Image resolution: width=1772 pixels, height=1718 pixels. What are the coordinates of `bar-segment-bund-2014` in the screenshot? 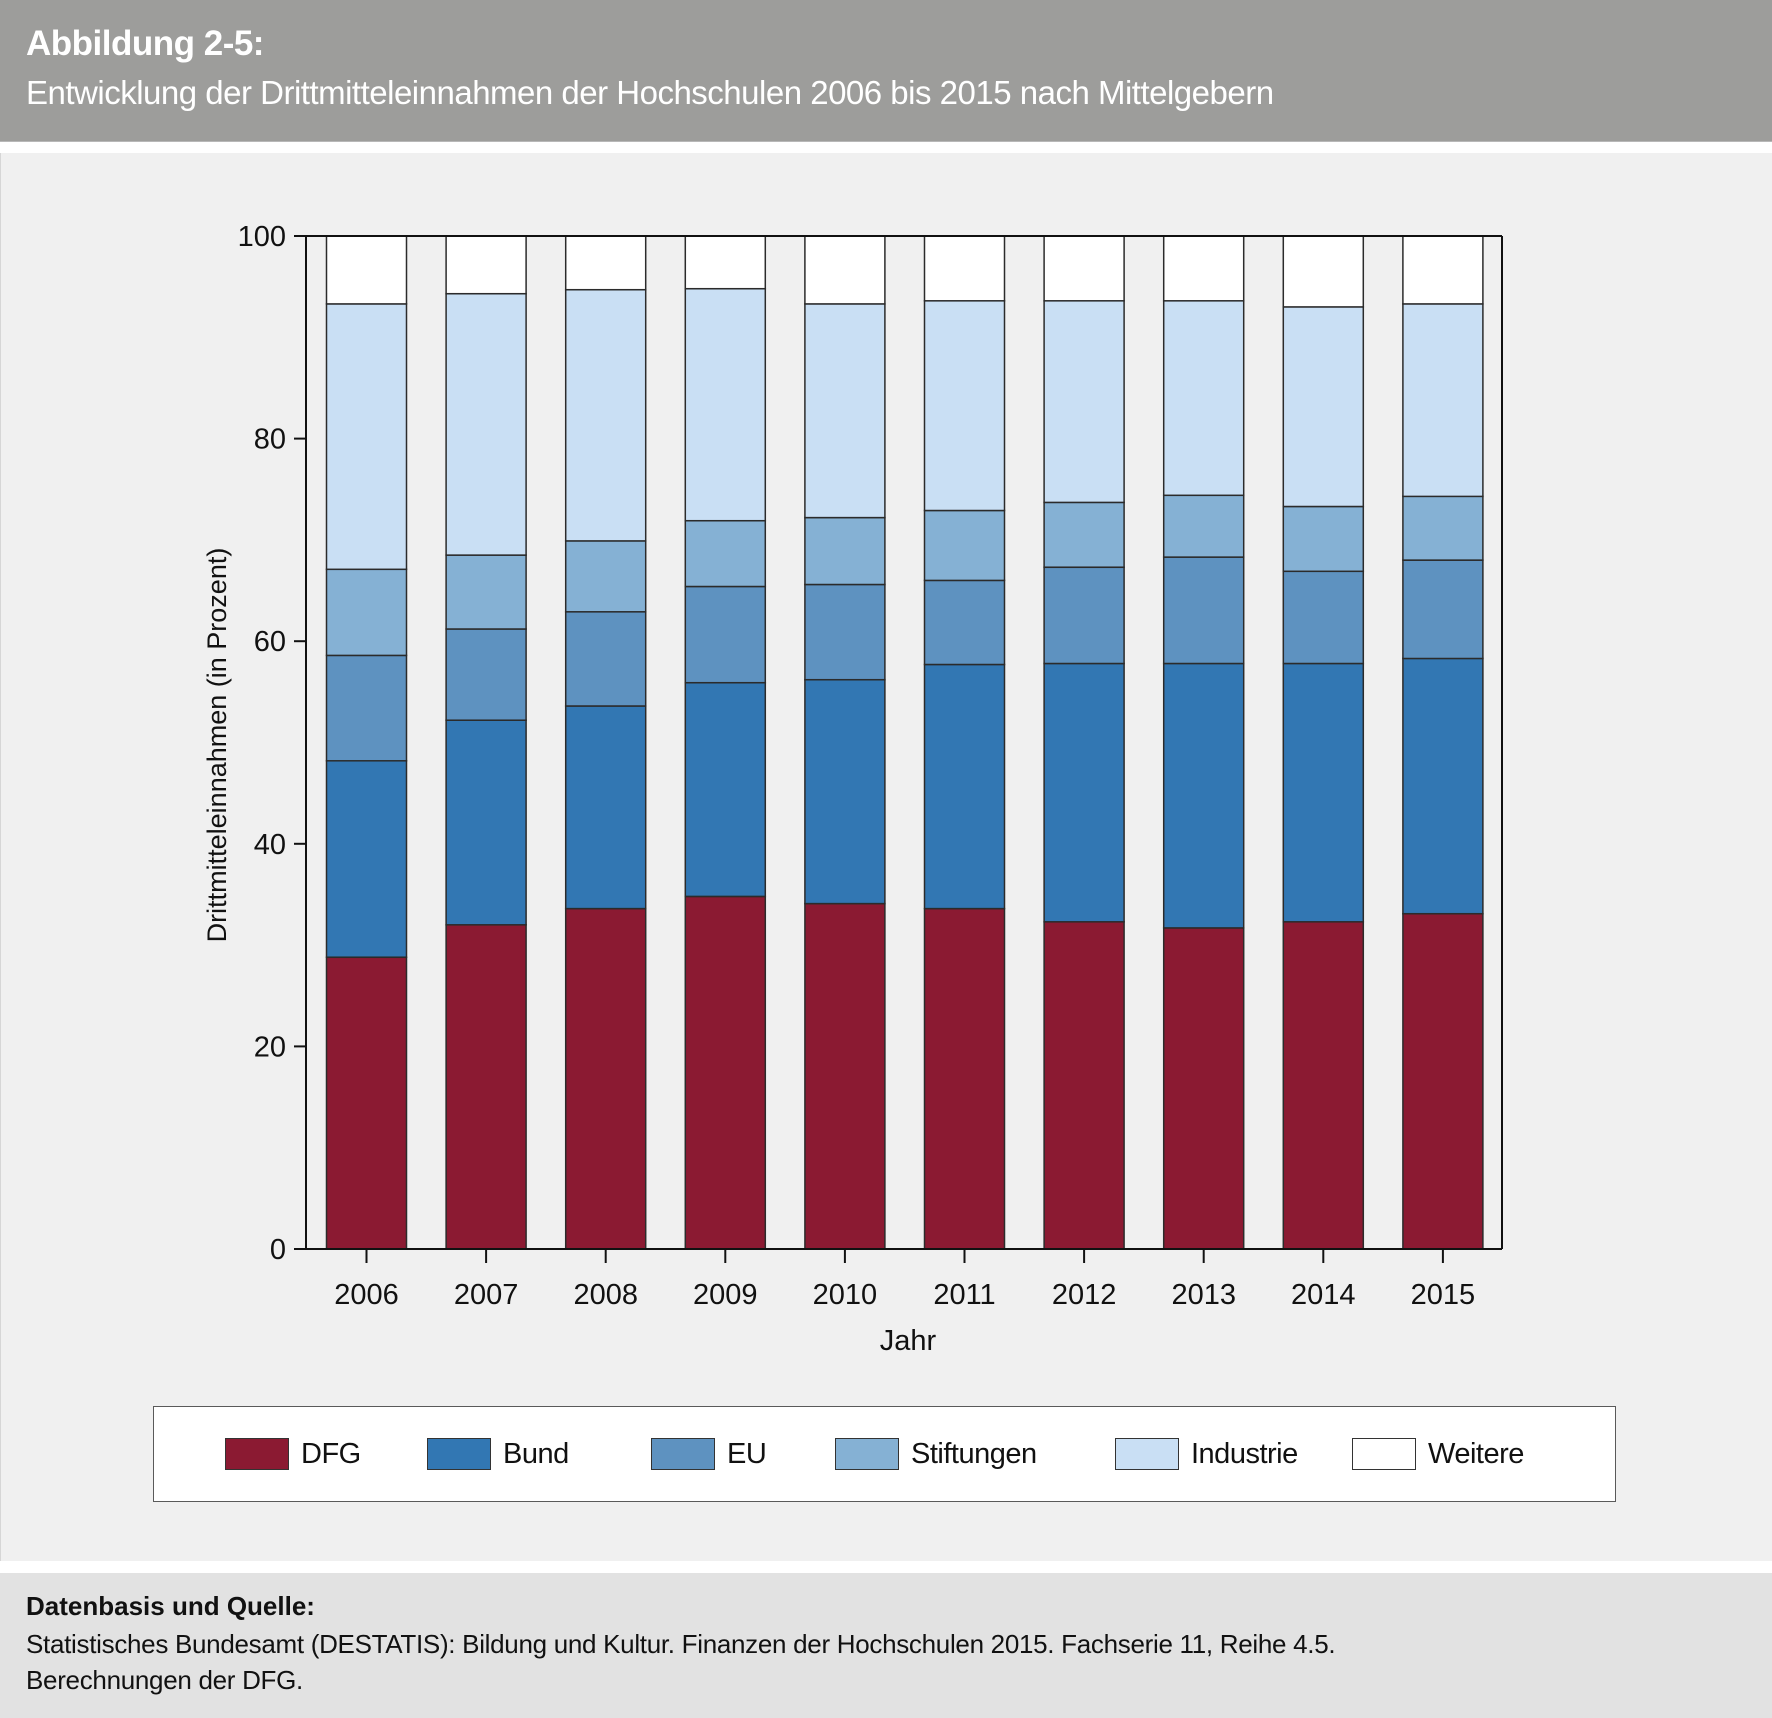 It's located at (1323, 792).